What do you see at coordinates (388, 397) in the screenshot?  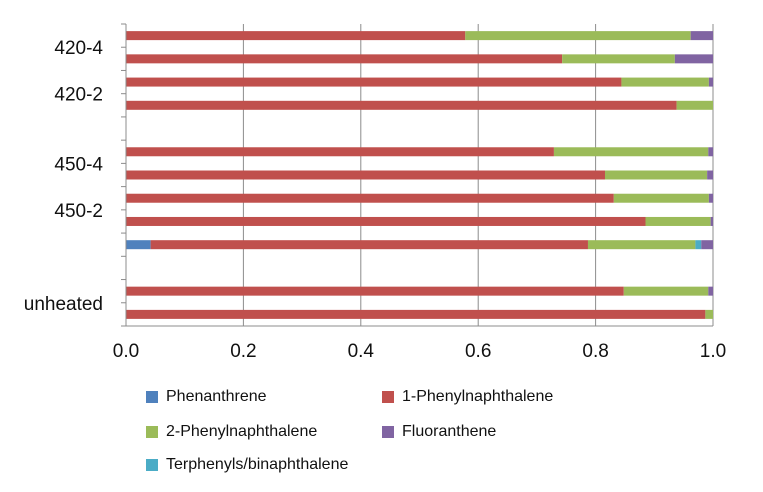 I see `legend-swatch-1-phenylnaphthalene` at bounding box center [388, 397].